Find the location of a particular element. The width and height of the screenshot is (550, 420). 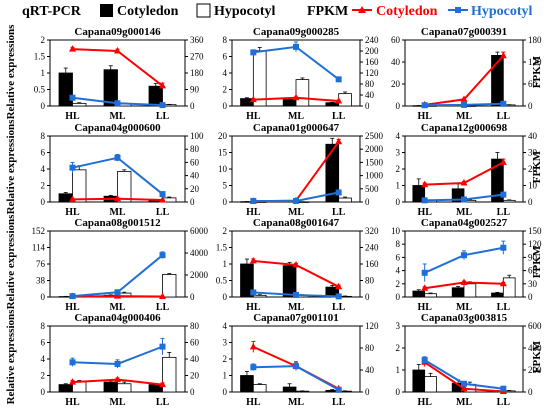

left-tick-label: 114 is located at coordinates (39, 248).